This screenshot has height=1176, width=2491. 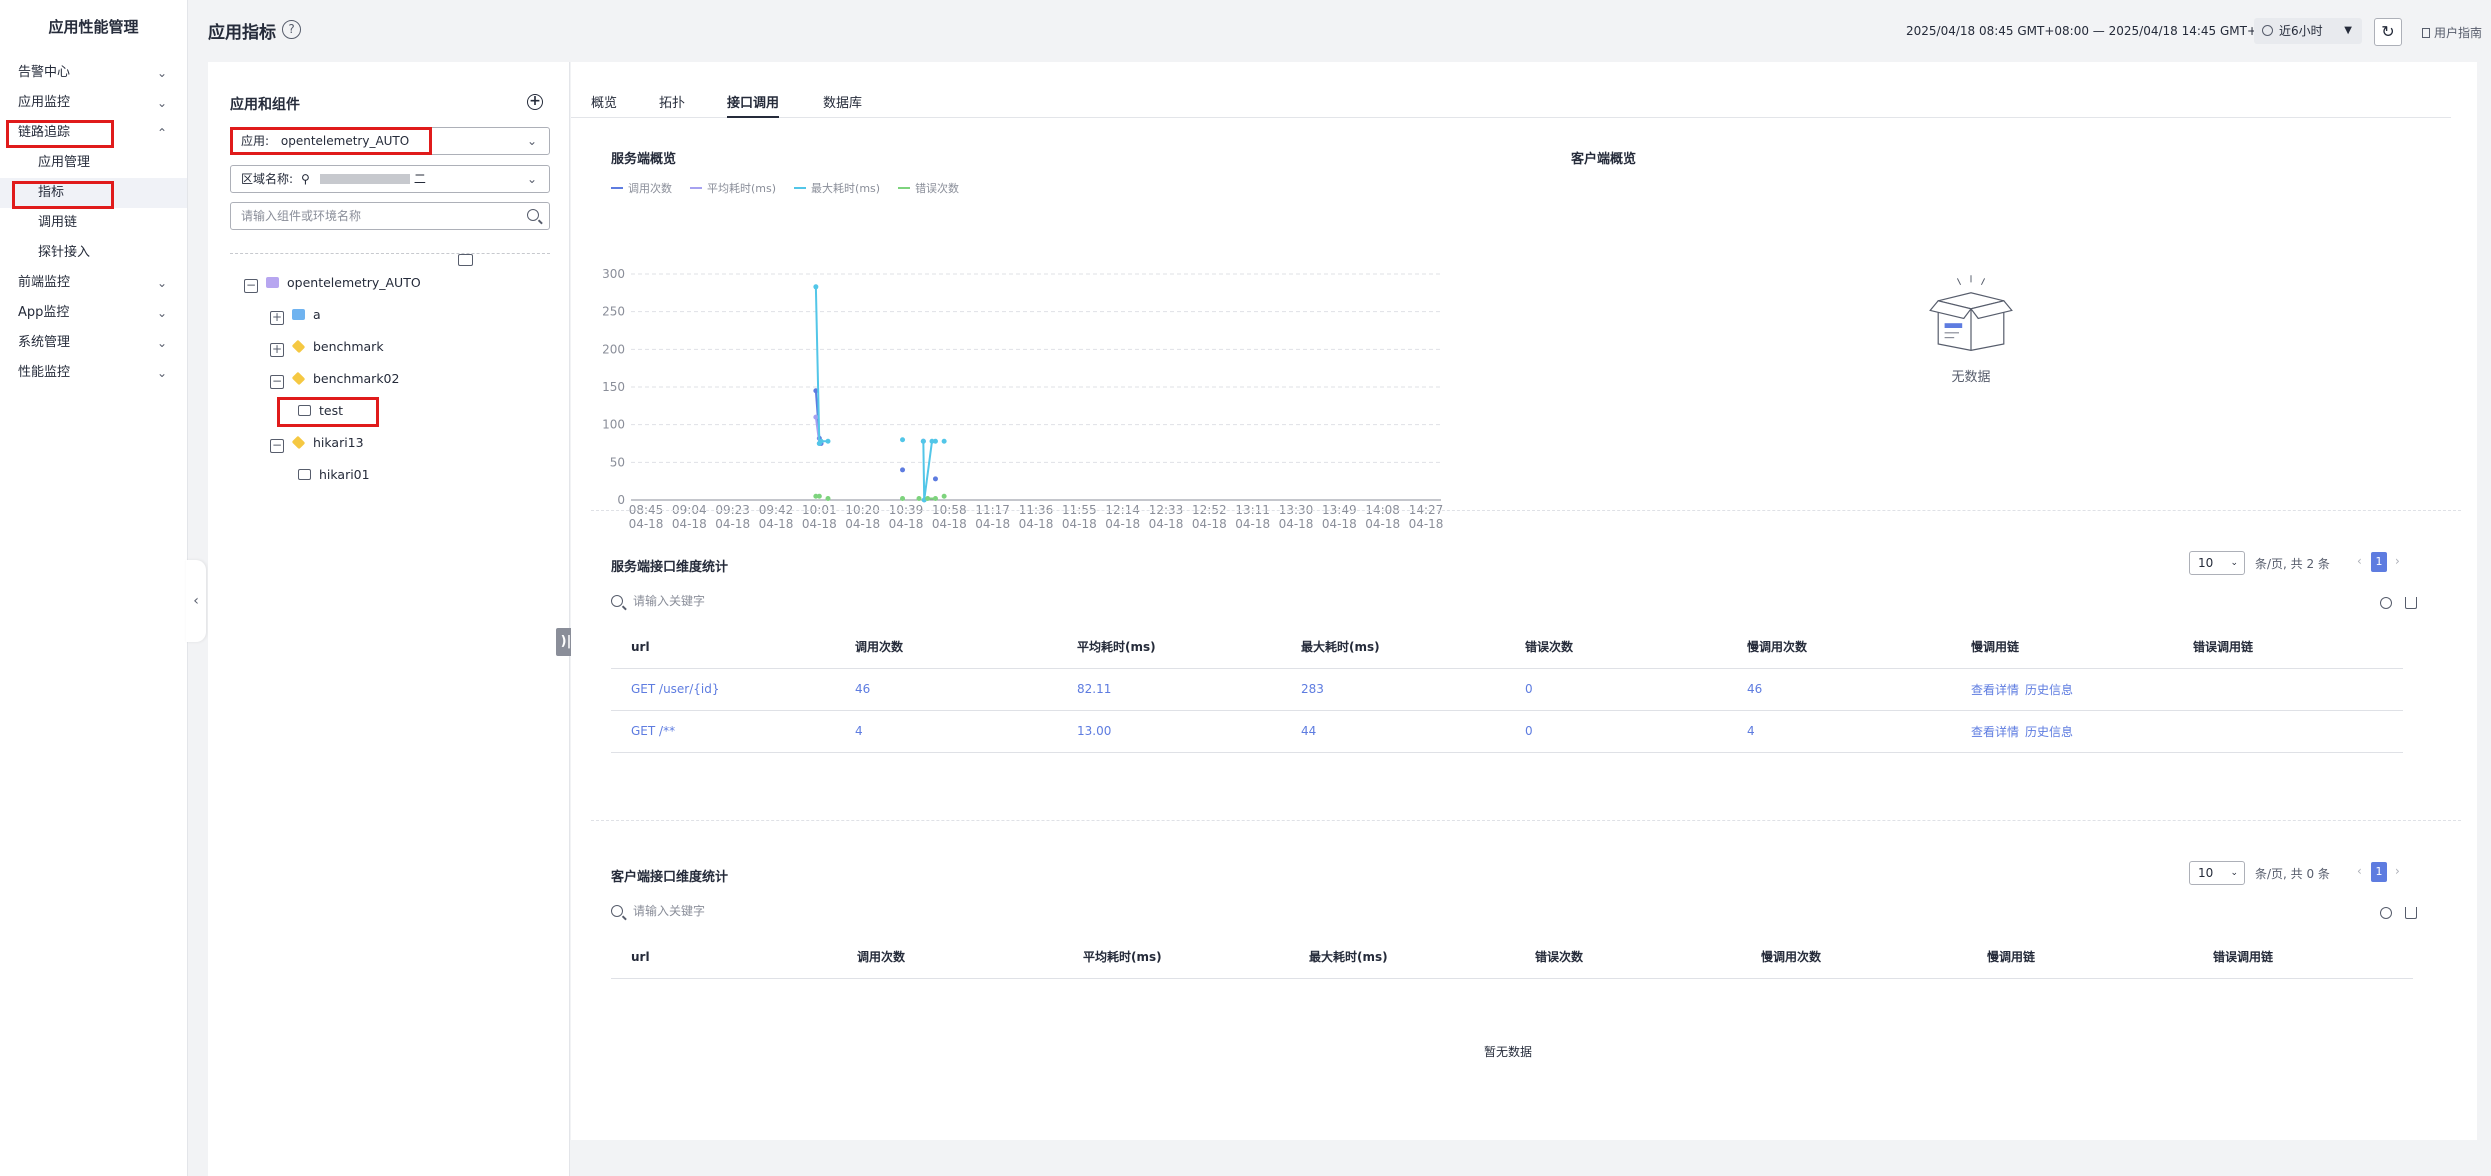 What do you see at coordinates (93, 133) in the screenshot?
I see `nav-trace: 链路追踪 ⌃` at bounding box center [93, 133].